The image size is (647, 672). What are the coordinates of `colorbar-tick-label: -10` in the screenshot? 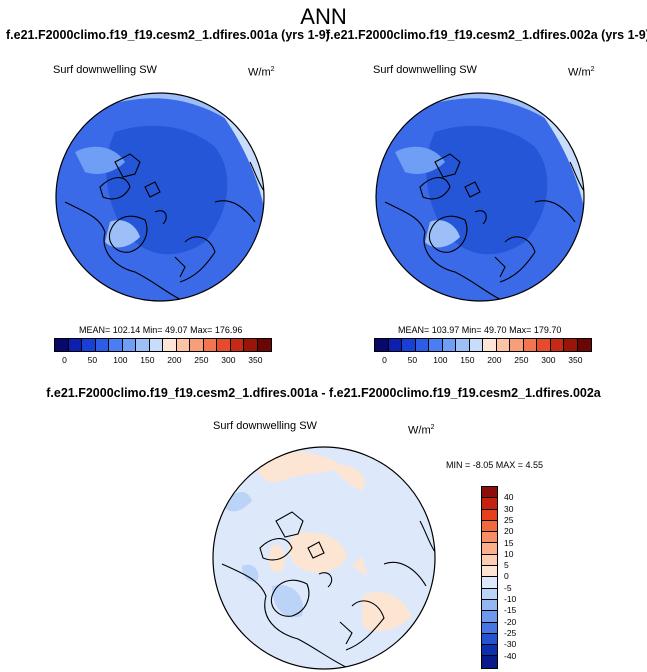 It's located at (510, 599).